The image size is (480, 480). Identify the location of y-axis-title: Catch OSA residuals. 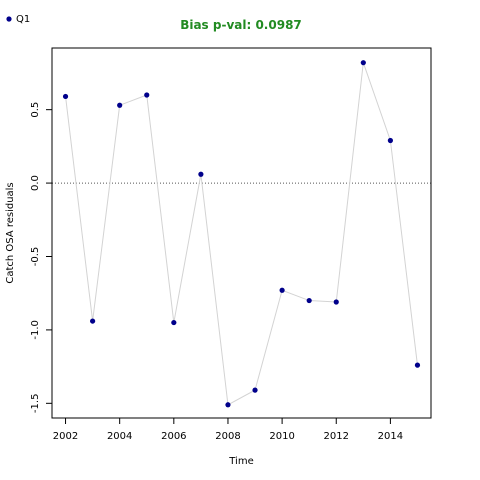
(10, 232).